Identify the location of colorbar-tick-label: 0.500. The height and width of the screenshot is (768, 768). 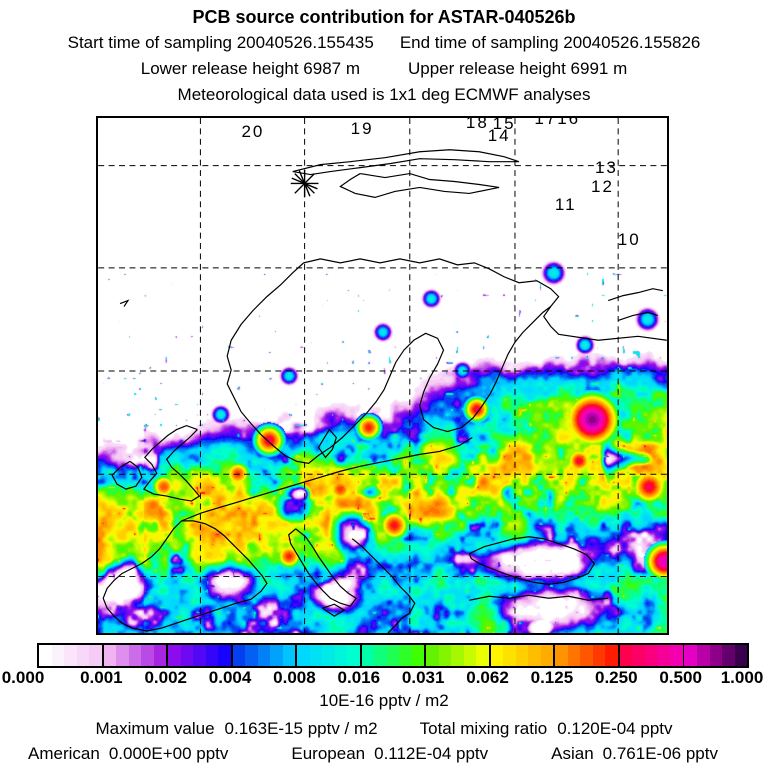
(680, 677).